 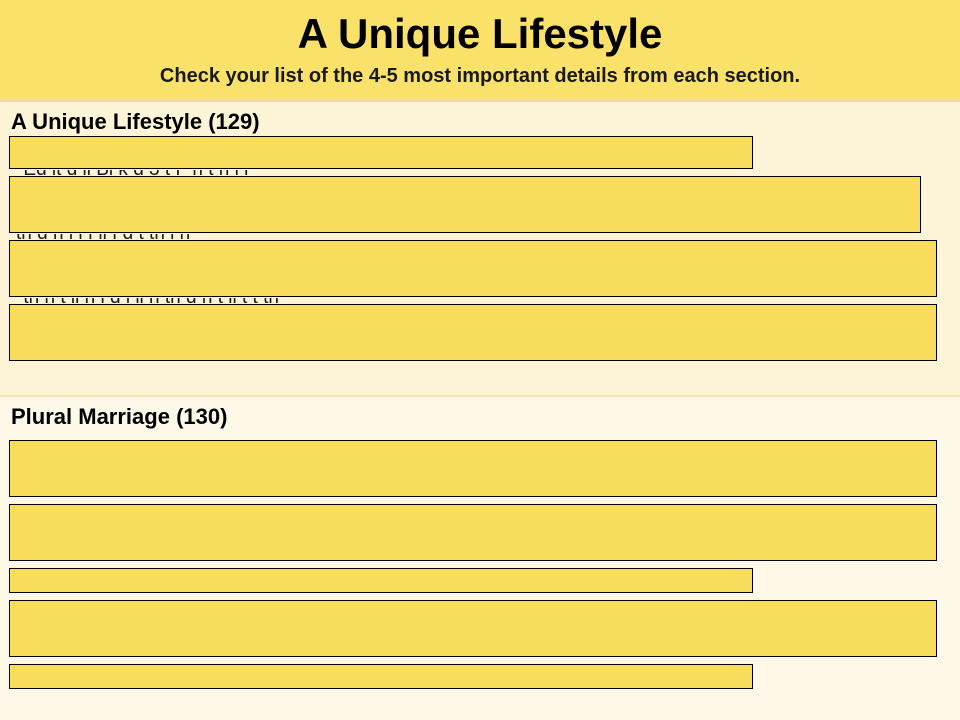 What do you see at coordinates (466, 176) in the screenshot?
I see `covered-text-peek: *Ed lt d ll Bl k d 3 t F h t h l l` at bounding box center [466, 176].